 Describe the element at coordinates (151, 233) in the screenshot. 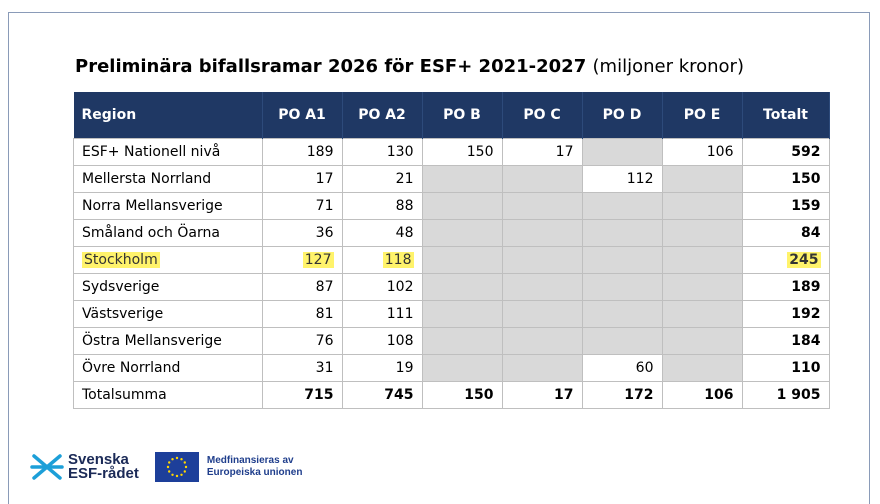

I see `cell-text: Småland och Öarna` at that location.